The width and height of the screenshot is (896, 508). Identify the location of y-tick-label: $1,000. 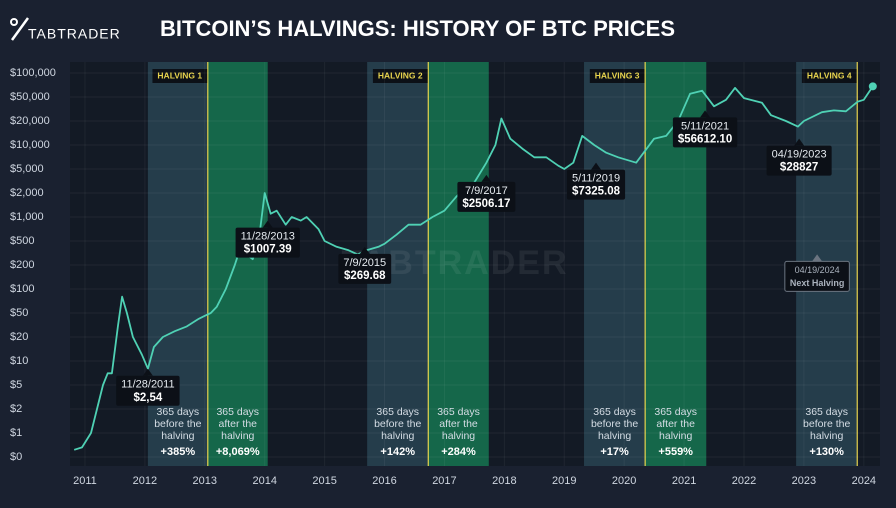
(27, 217).